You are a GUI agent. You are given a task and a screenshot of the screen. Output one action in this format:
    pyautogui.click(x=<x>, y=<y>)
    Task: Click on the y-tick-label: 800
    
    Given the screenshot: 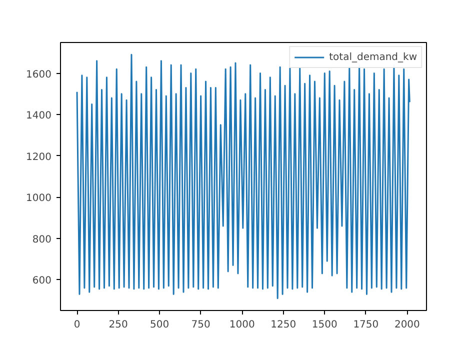 What is the action you would take?
    pyautogui.click(x=42, y=240)
    